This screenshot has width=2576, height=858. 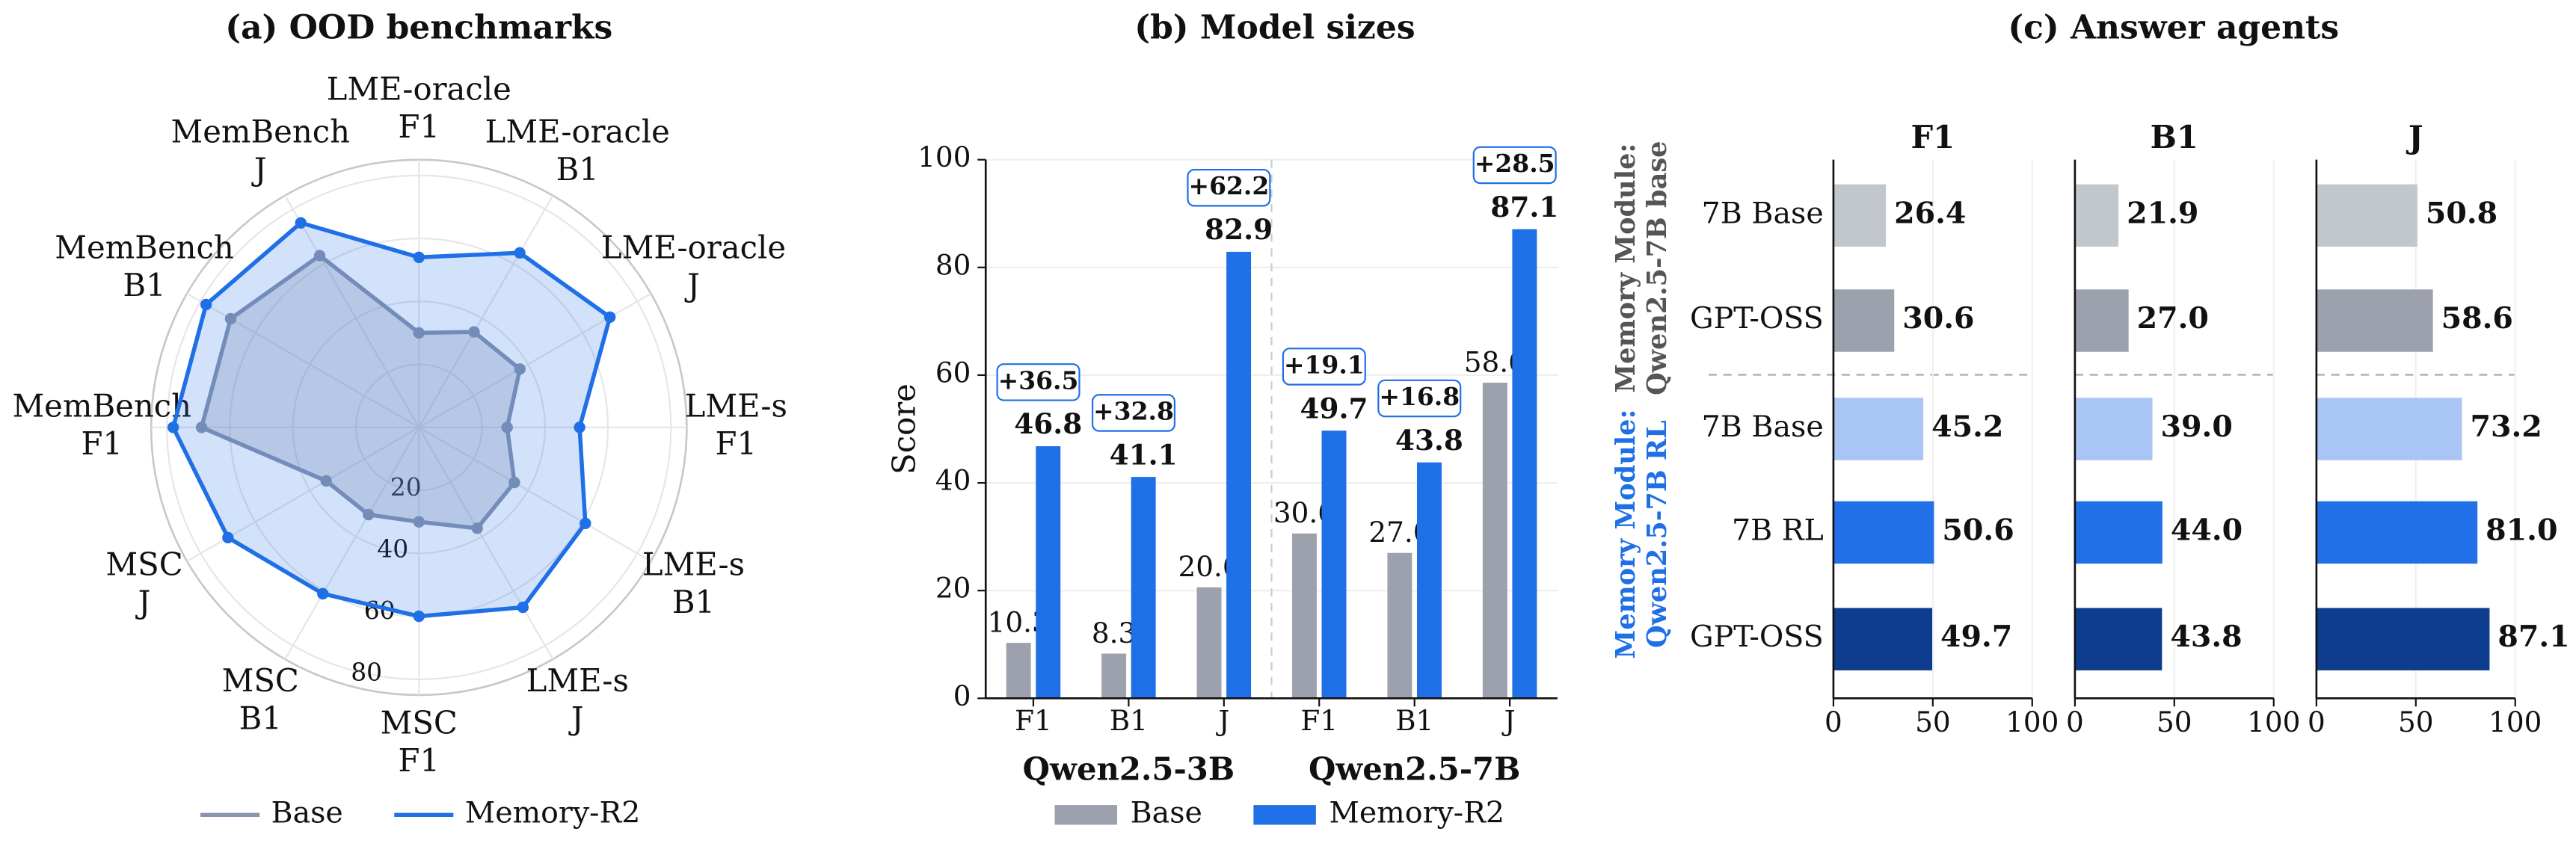 I want to click on annotation: +19.1, so click(x=1324, y=364).